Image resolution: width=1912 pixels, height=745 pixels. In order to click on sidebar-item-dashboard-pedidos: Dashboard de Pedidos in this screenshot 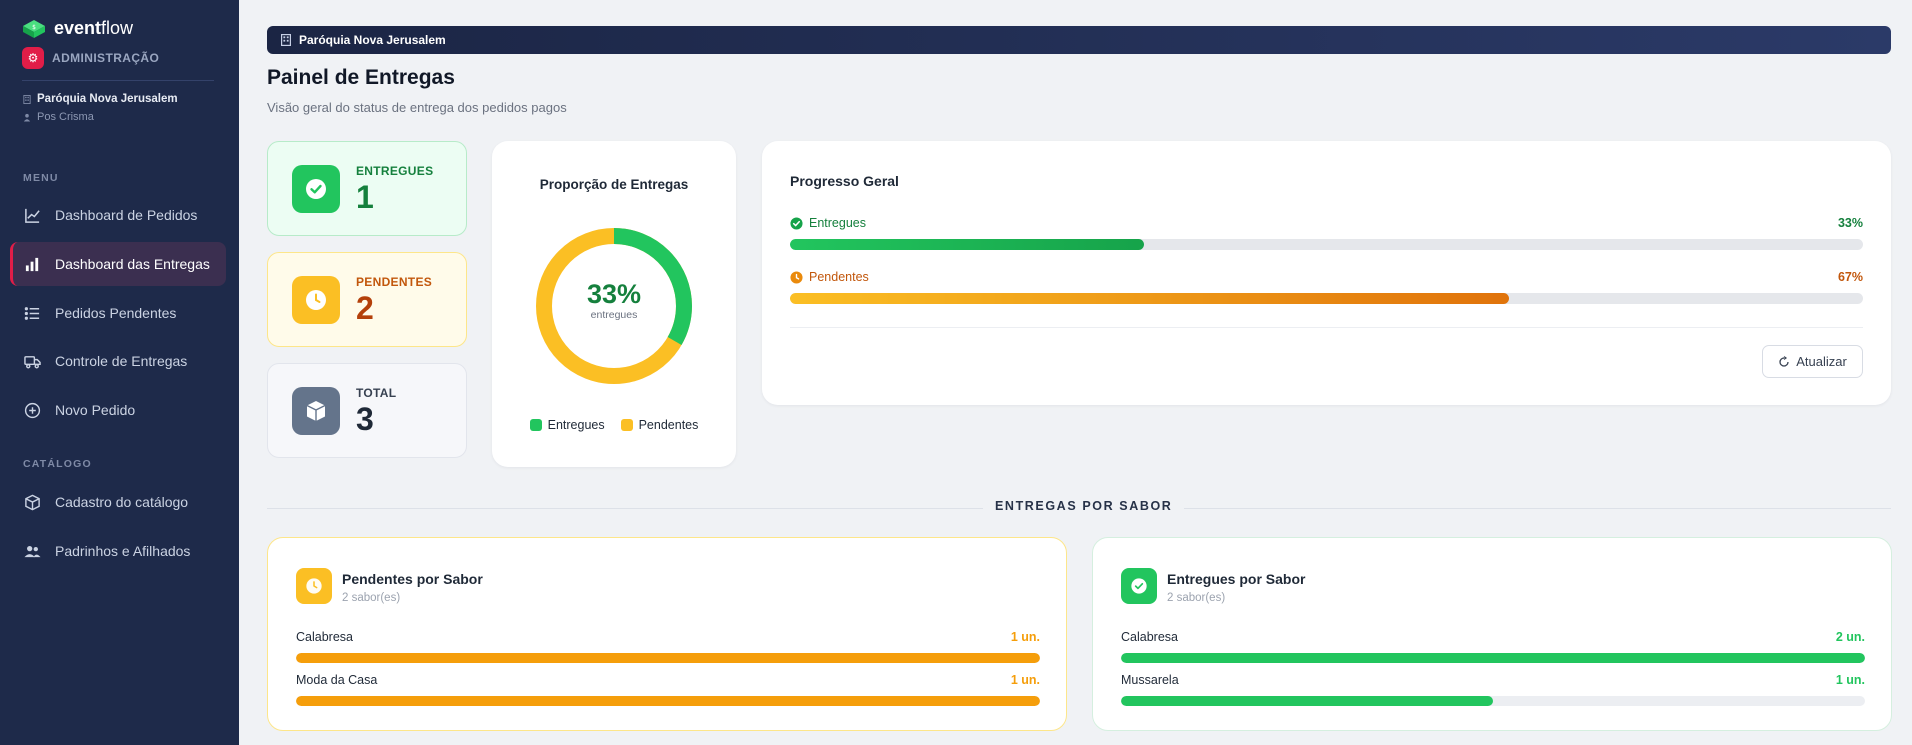, I will do `click(118, 215)`.